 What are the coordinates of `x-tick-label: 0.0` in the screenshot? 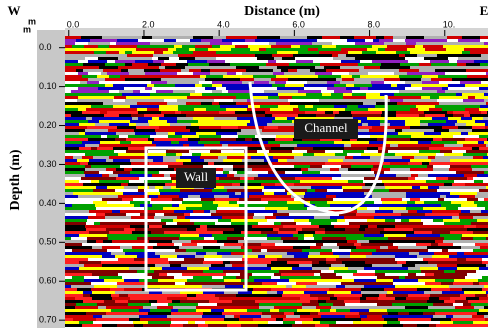 It's located at (73, 24).